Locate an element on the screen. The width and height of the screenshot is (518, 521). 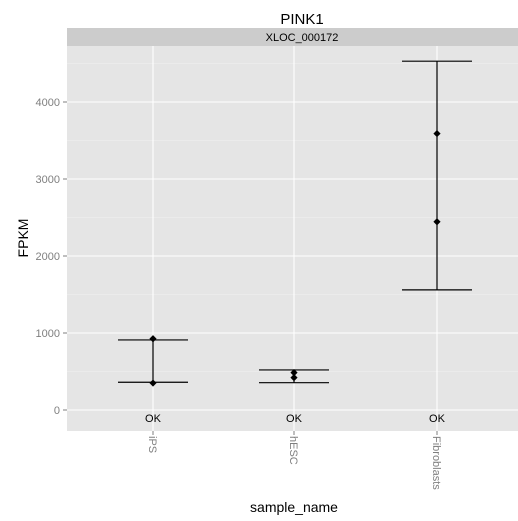
x-tick-label: iPS is located at coordinates (152, 444).